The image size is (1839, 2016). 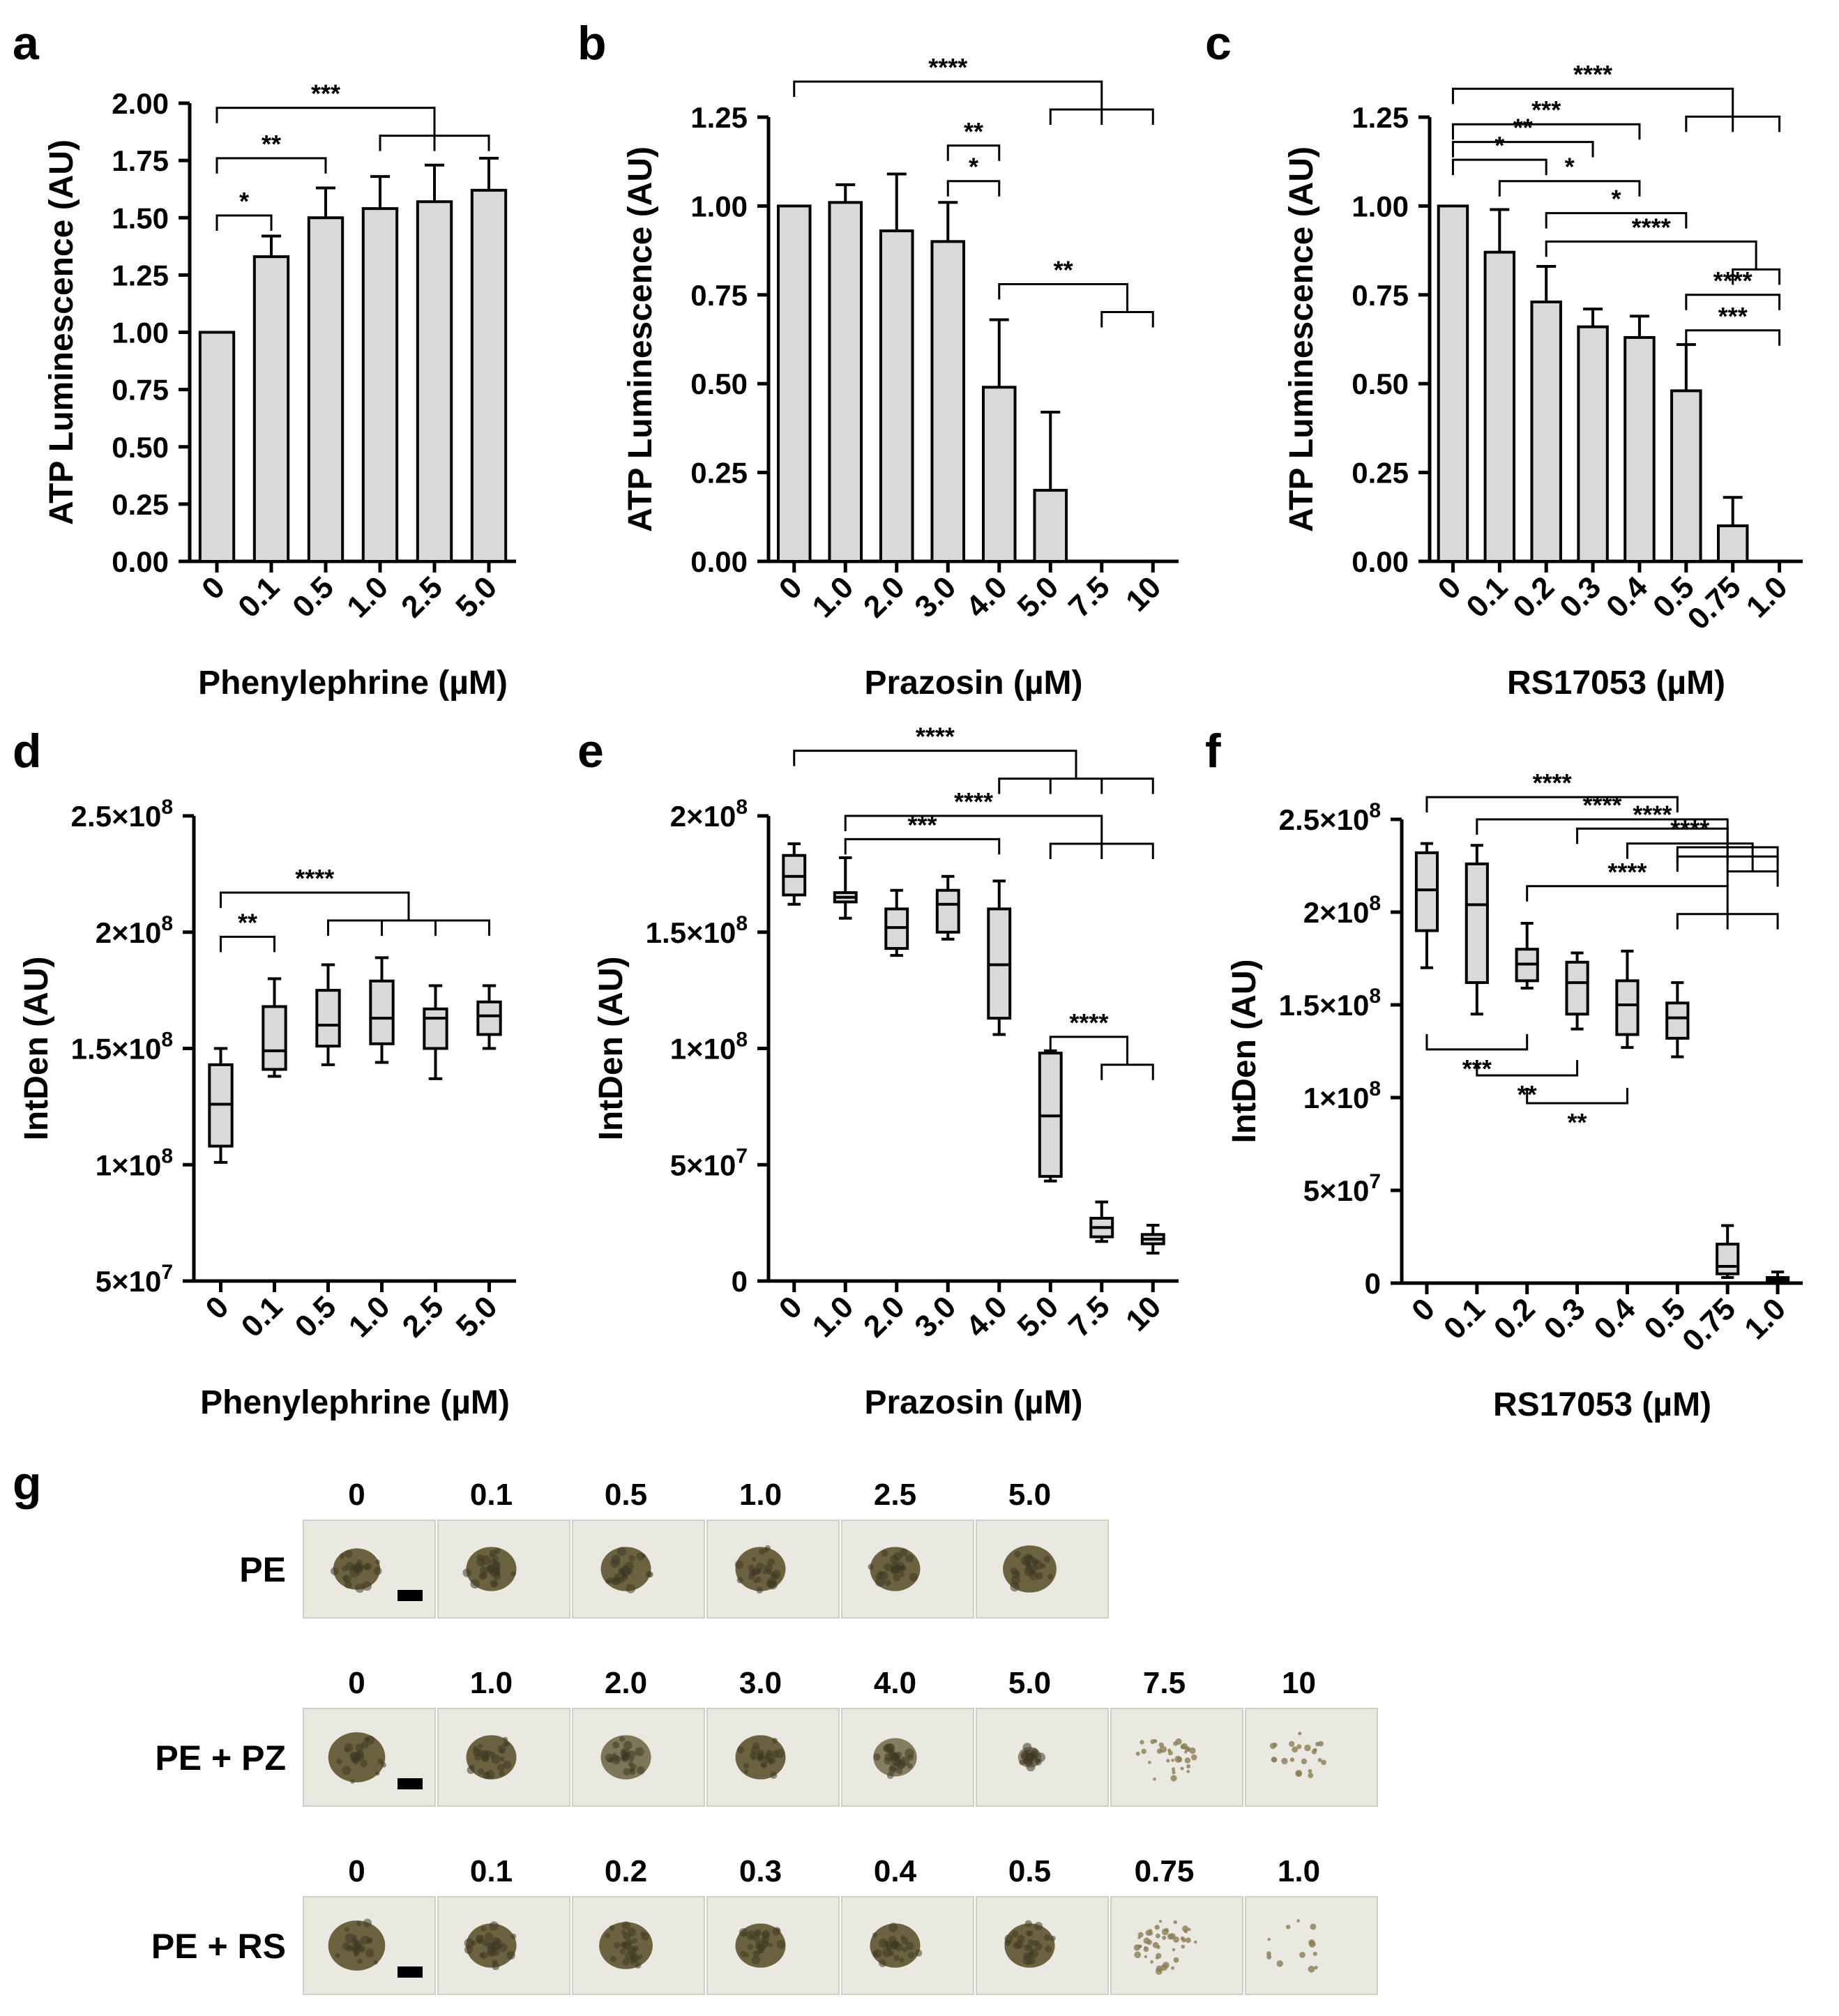 I want to click on x-tick-label: 0, so click(x=791, y=588).